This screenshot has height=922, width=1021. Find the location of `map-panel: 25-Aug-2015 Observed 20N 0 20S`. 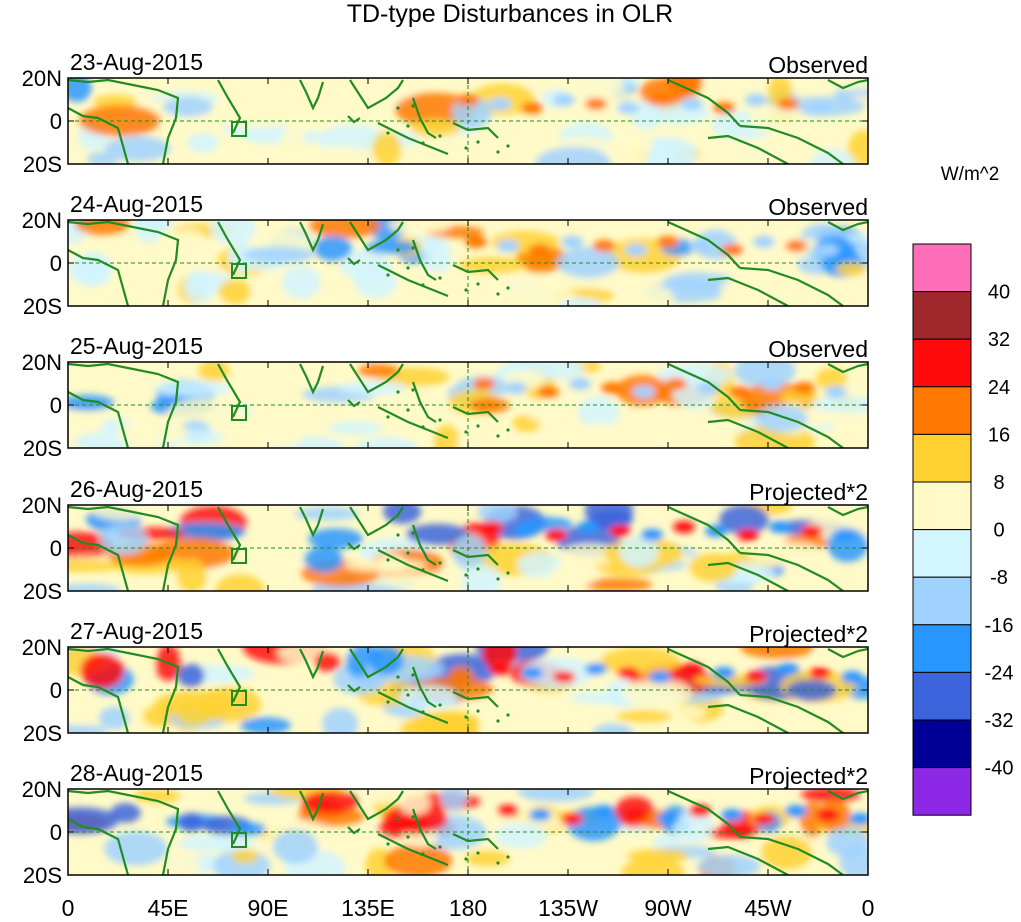

map-panel: 25-Aug-2015 Observed 20N 0 20S is located at coordinates (445, 397).